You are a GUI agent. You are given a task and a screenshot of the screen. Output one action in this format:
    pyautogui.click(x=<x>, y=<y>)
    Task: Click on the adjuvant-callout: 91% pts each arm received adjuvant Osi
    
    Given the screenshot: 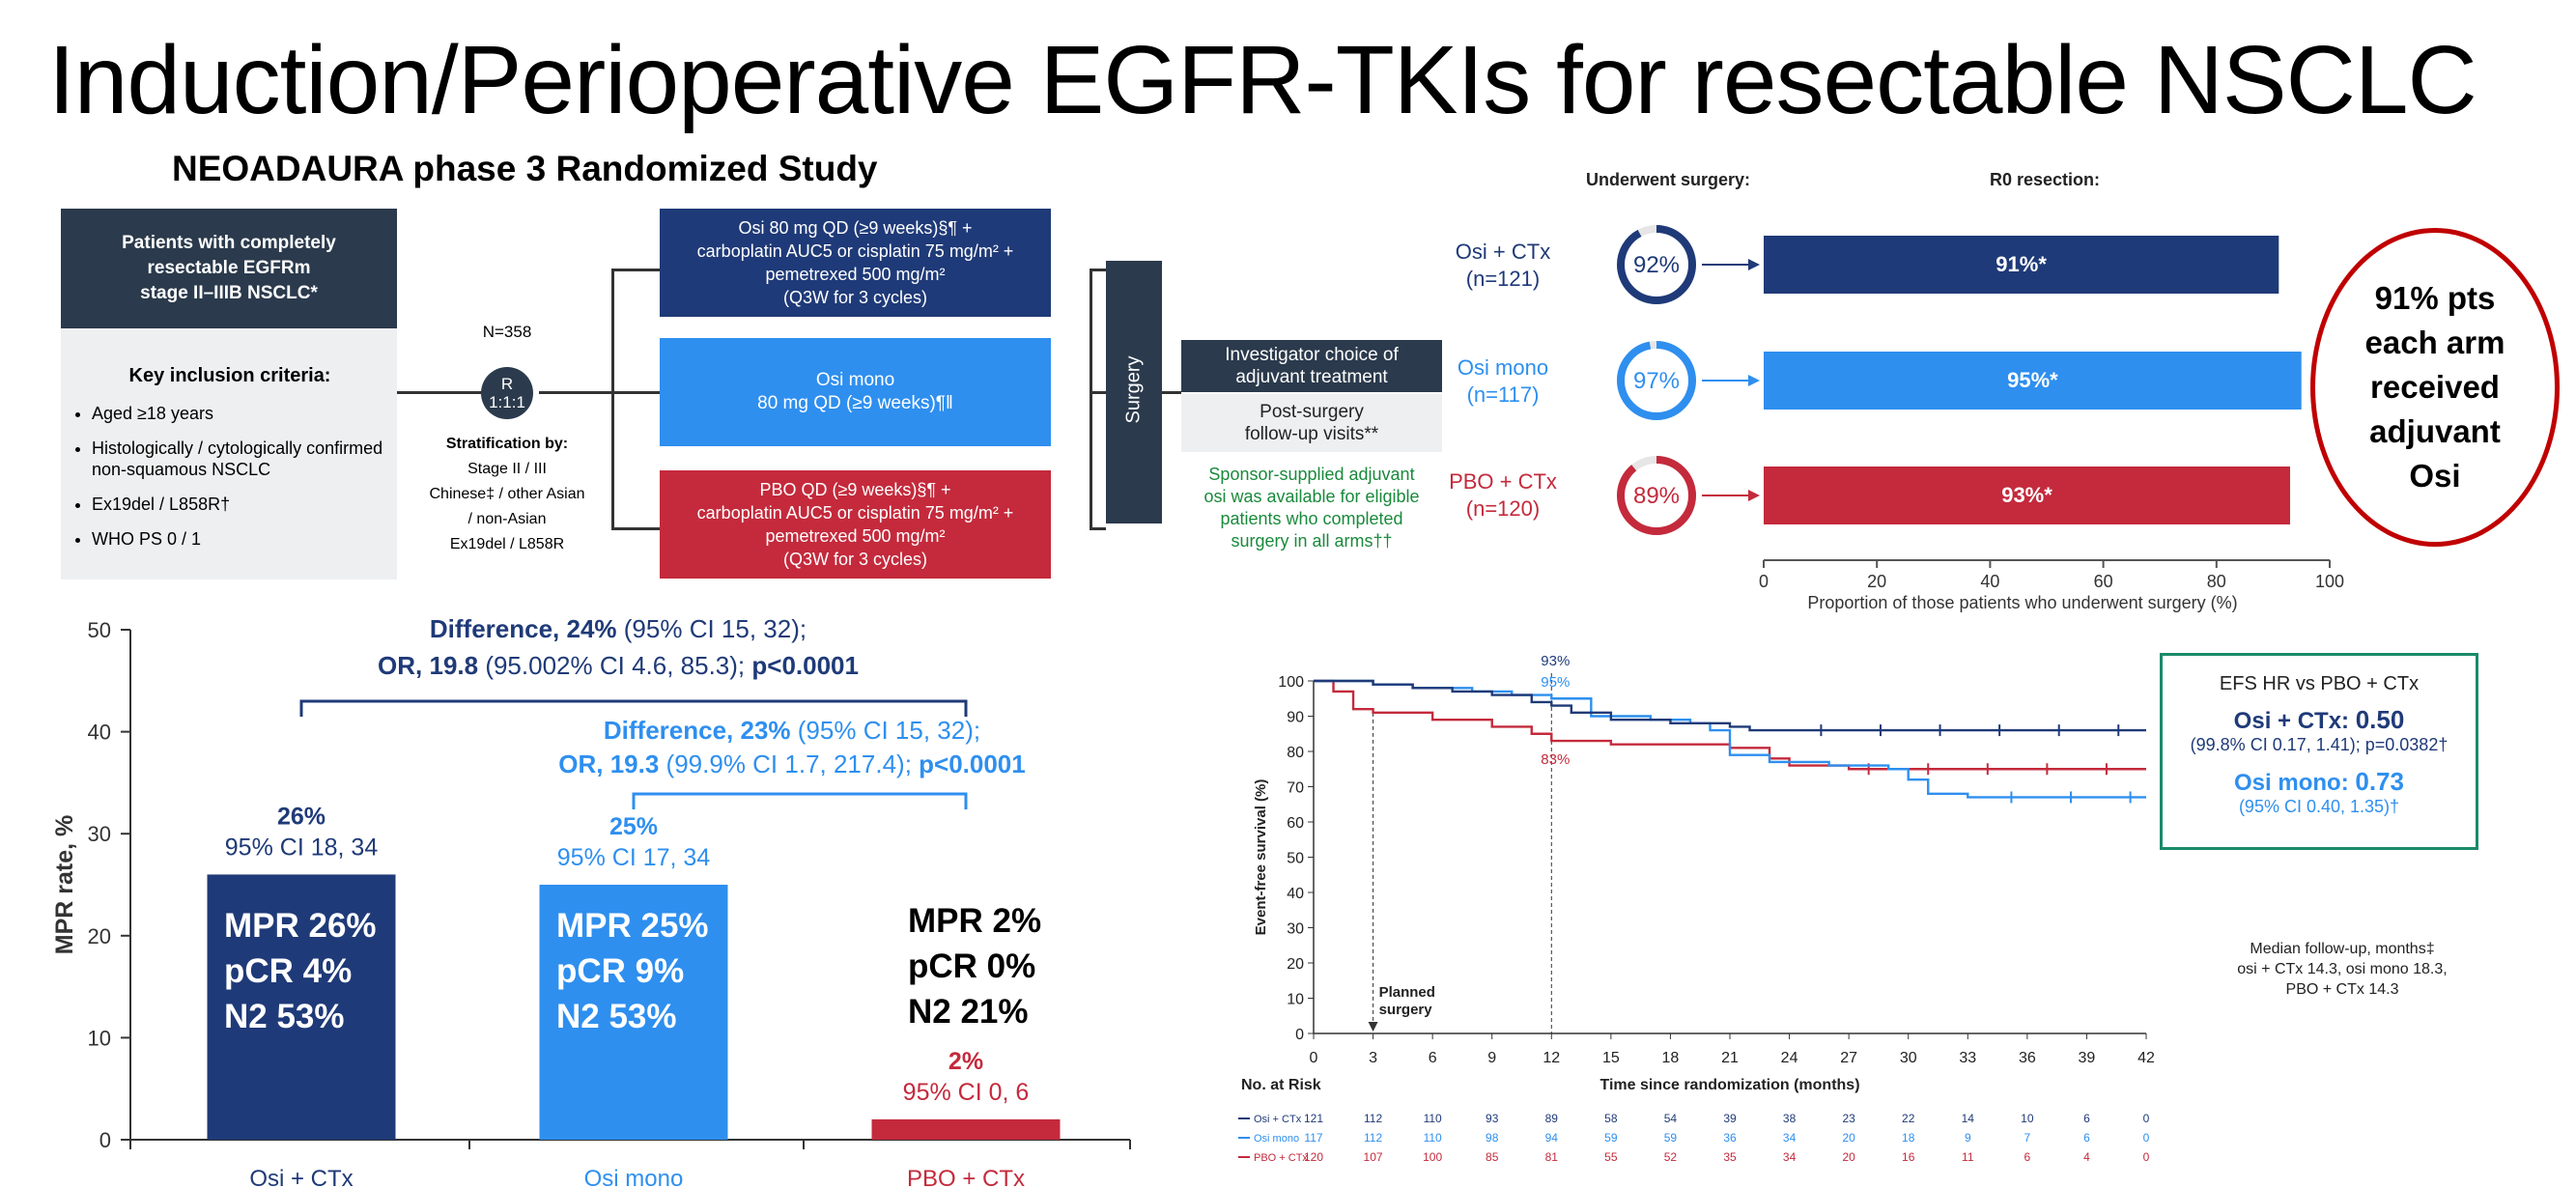 What is the action you would take?
    pyautogui.click(x=2435, y=387)
    